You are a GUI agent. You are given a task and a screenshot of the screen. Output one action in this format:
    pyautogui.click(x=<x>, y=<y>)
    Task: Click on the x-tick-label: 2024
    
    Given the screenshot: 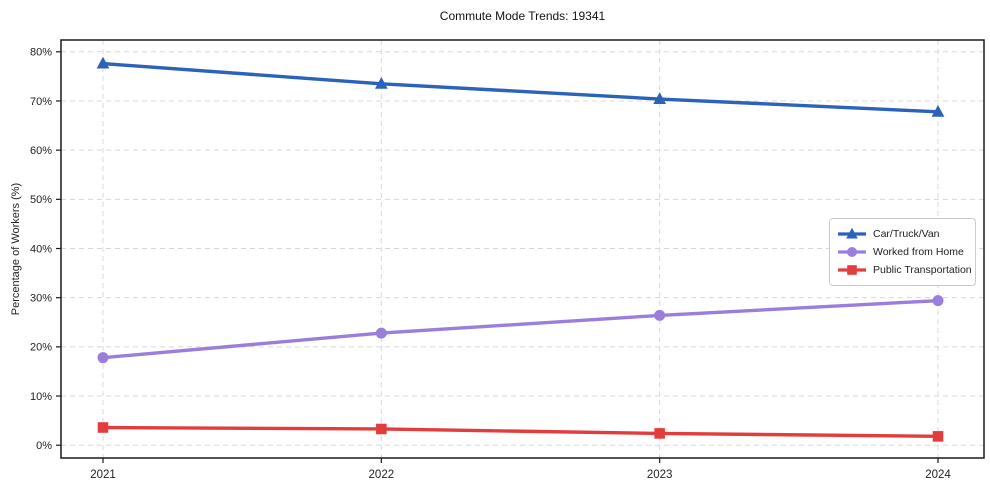 What is the action you would take?
    pyautogui.click(x=938, y=475)
    